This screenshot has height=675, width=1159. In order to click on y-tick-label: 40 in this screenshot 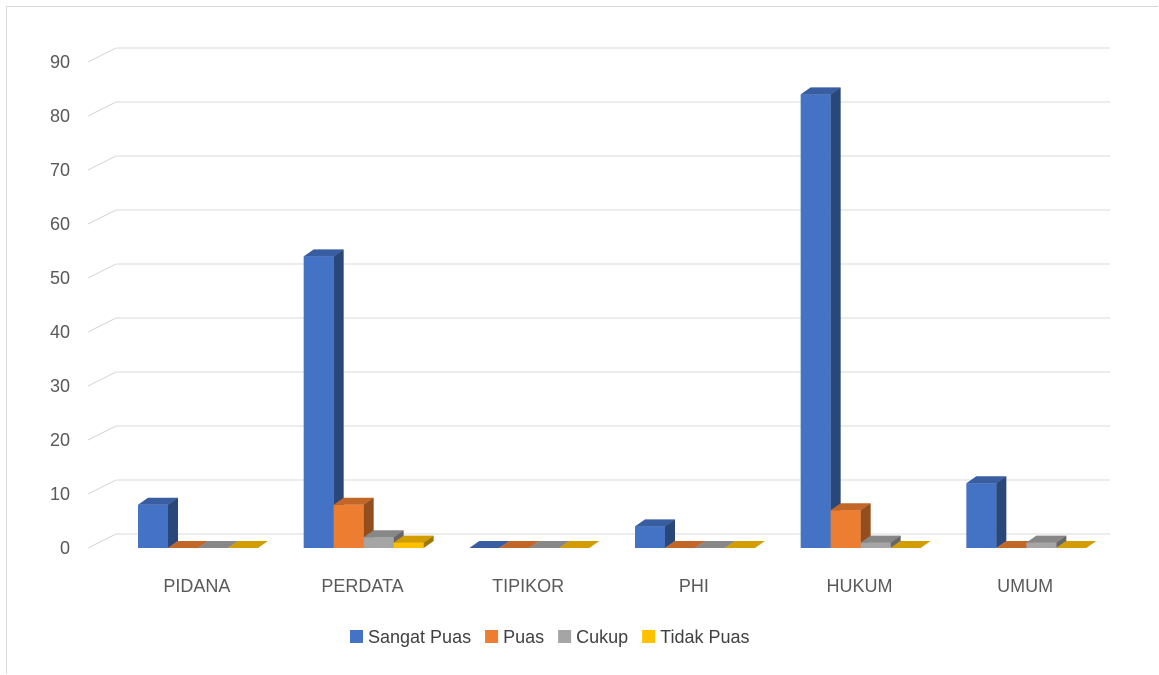, I will do `click(60, 332)`.